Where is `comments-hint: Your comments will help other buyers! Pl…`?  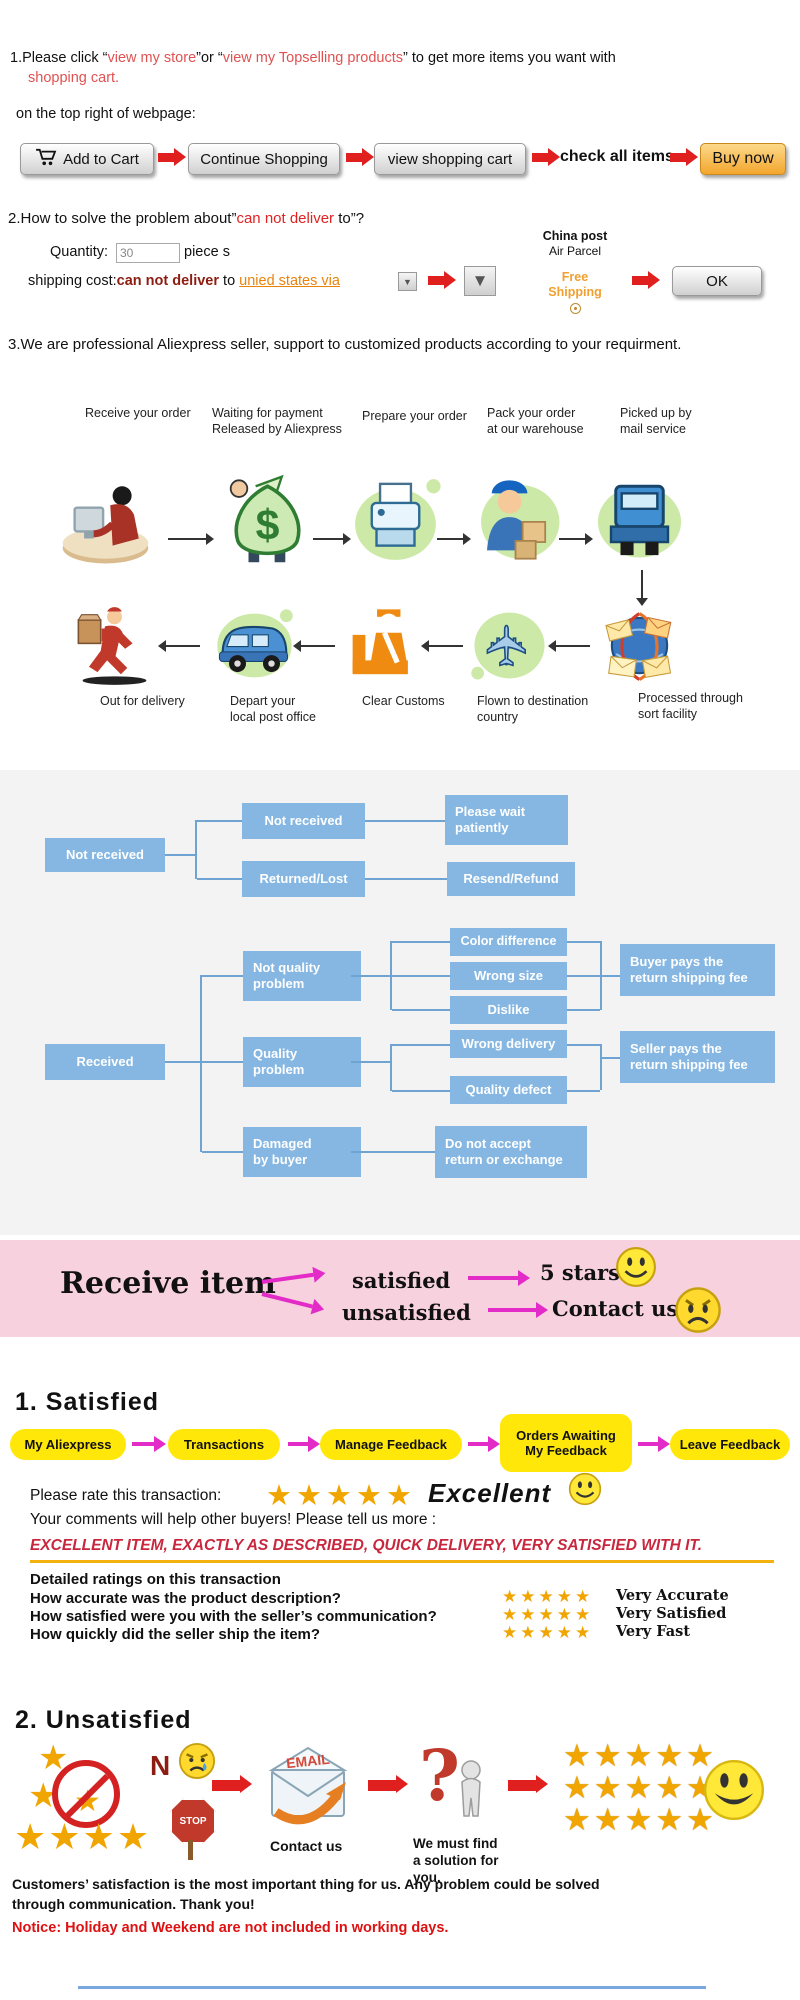 comments-hint: Your comments will help other buyers! Pl… is located at coordinates (233, 1519).